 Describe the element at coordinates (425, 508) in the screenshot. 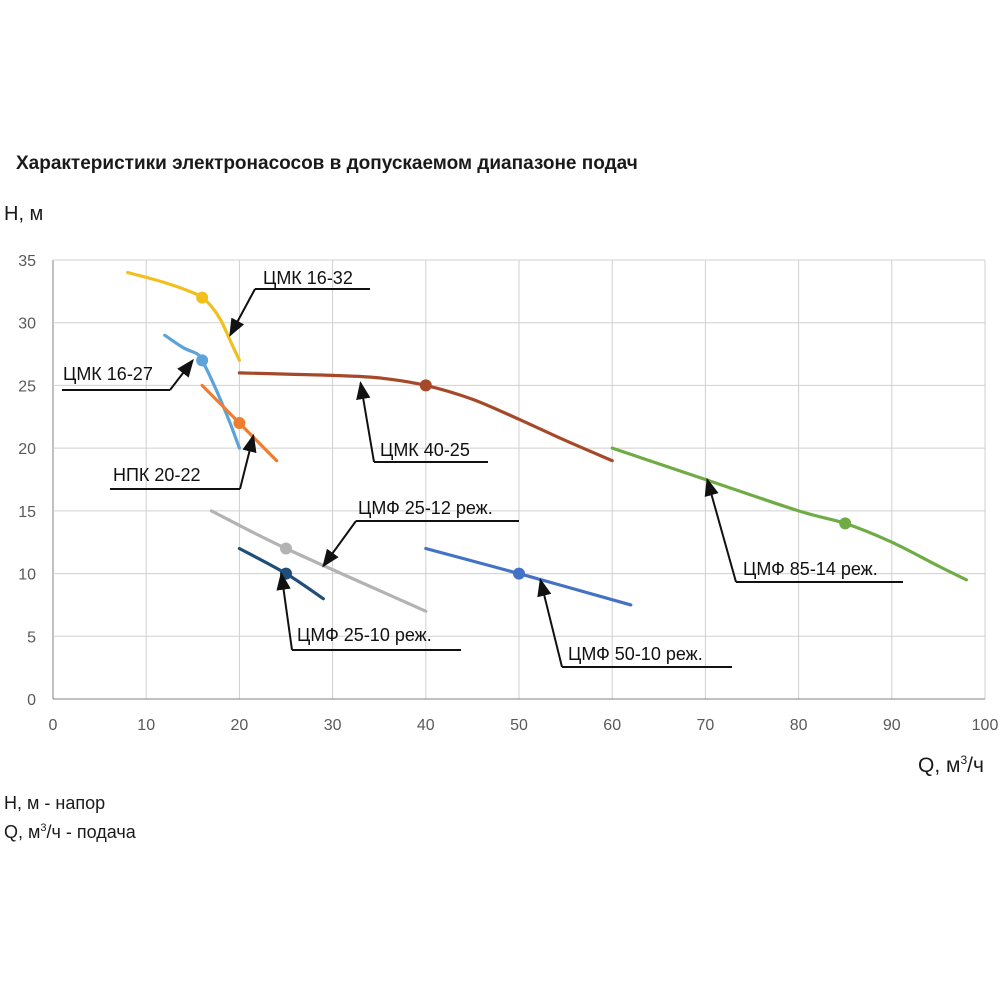

I see `annotation-label: ЦМФ 25-12 реж.` at that location.